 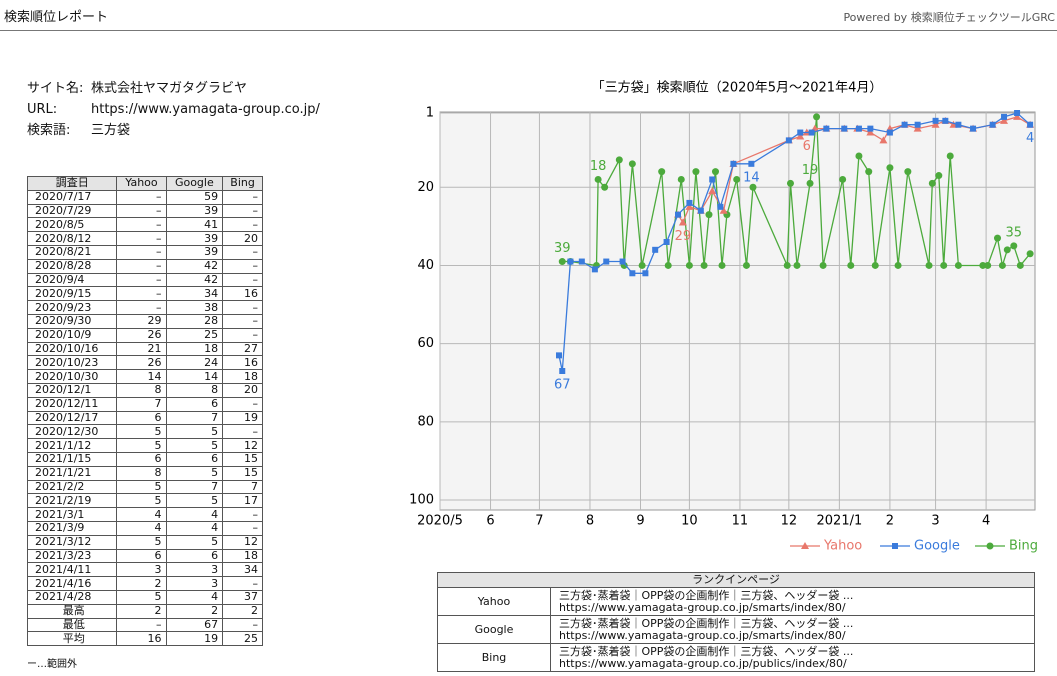 I want to click on table-row: 2021/2/19 5 5 17, so click(x=144, y=501).